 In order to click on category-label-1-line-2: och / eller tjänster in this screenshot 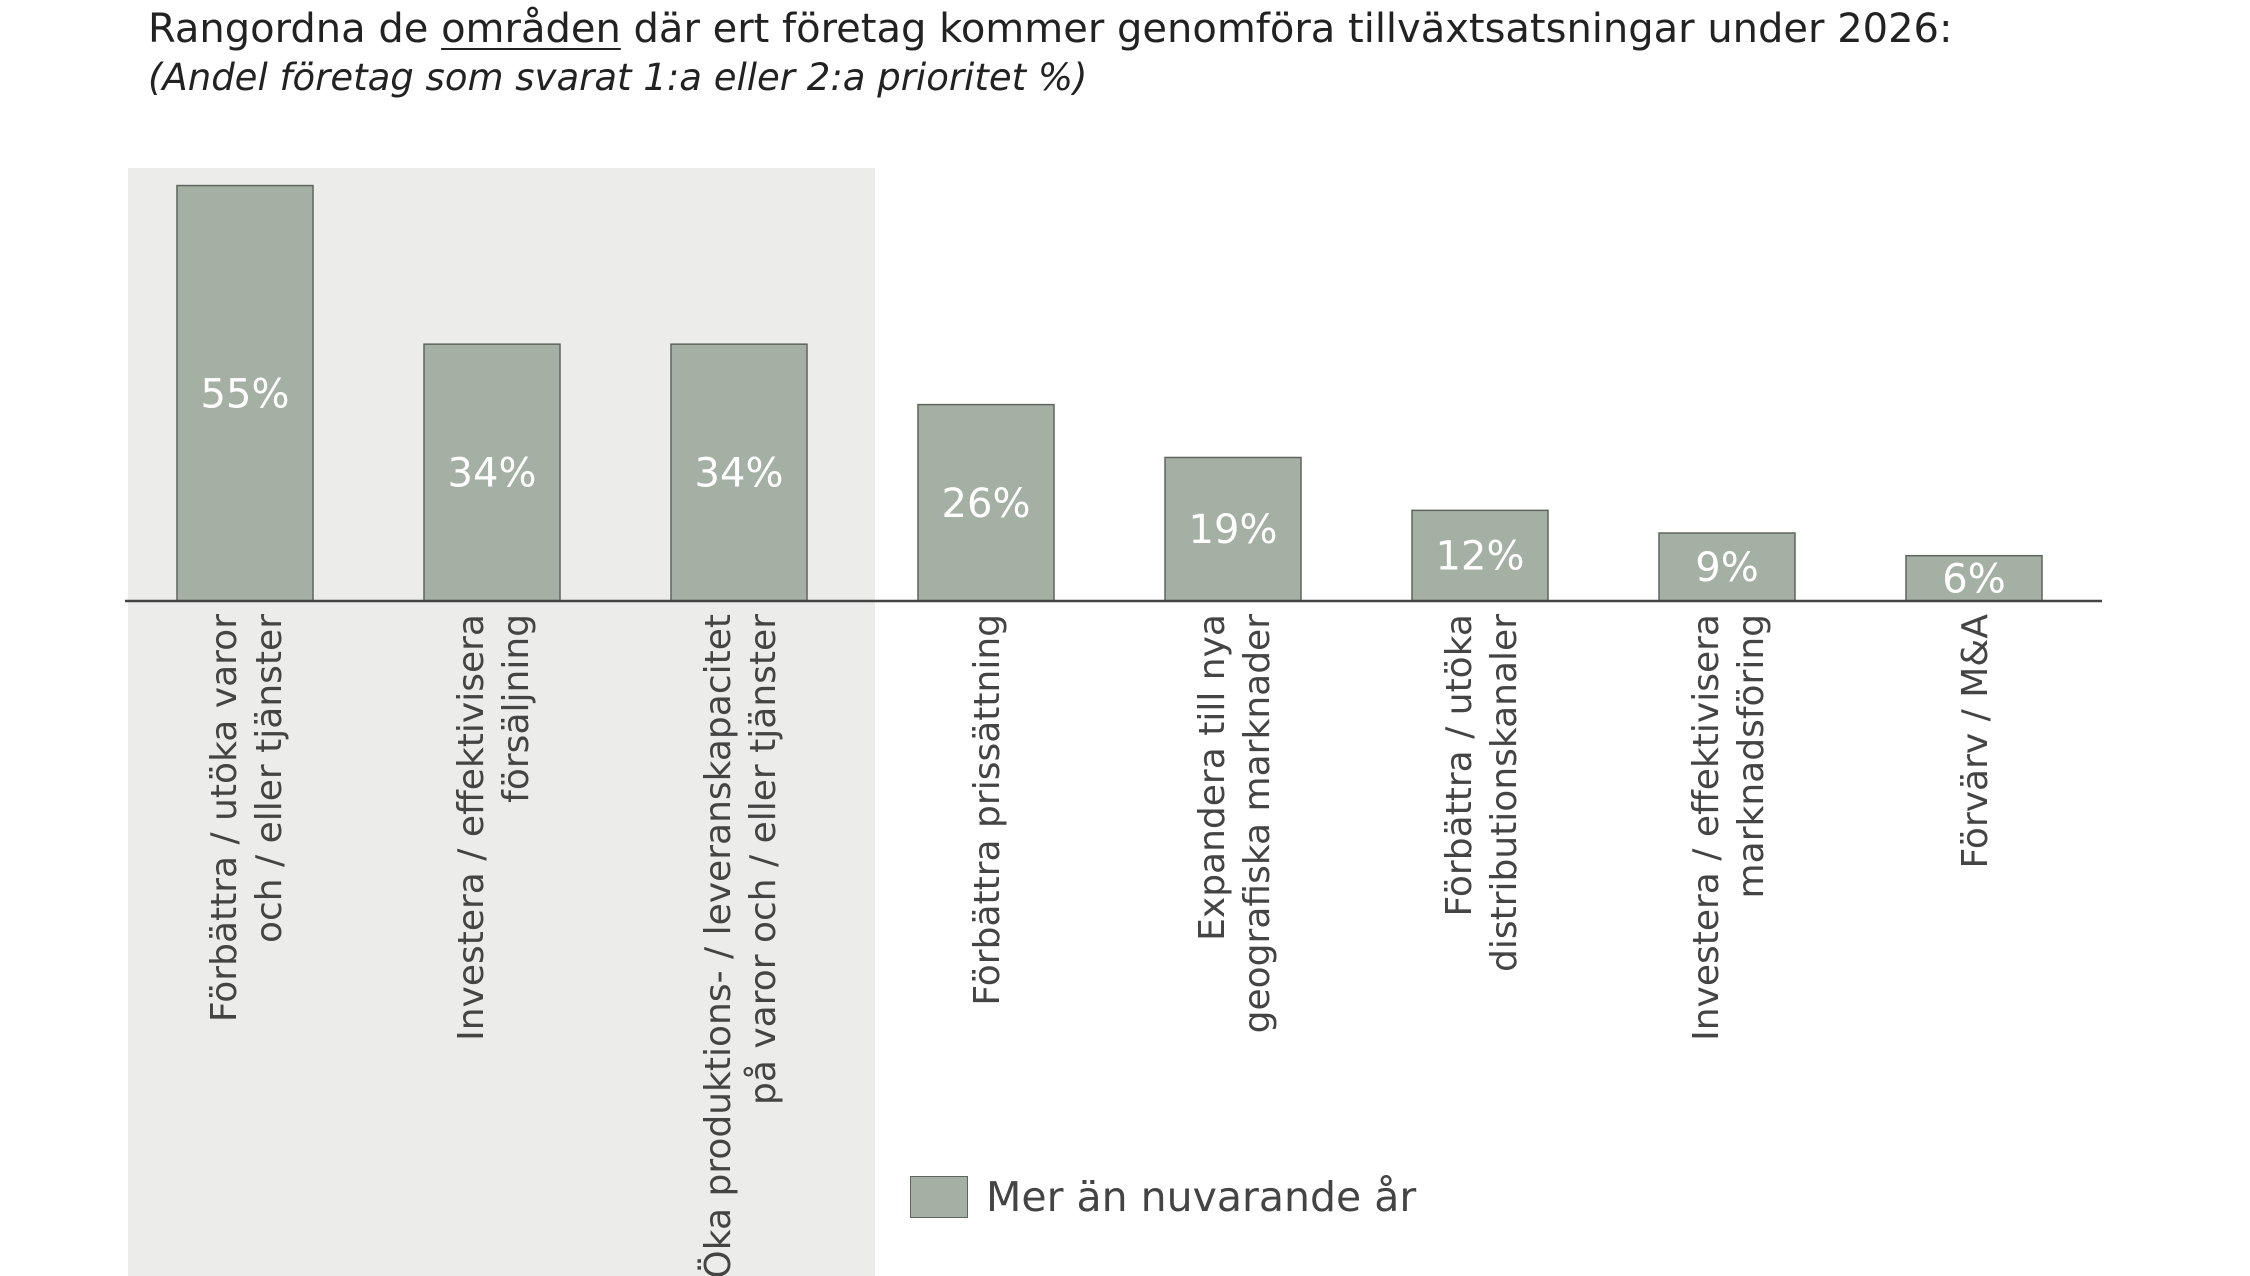, I will do `click(269, 778)`.